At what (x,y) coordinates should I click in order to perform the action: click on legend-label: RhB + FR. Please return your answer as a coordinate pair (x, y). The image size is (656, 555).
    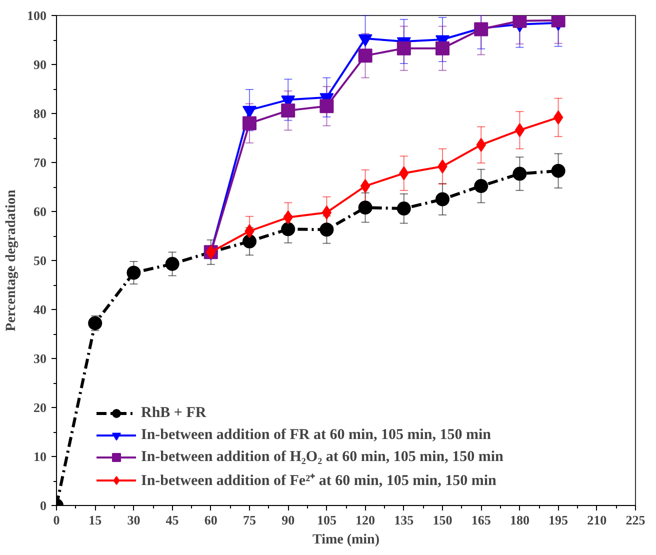
    Looking at the image, I should click on (173, 413).